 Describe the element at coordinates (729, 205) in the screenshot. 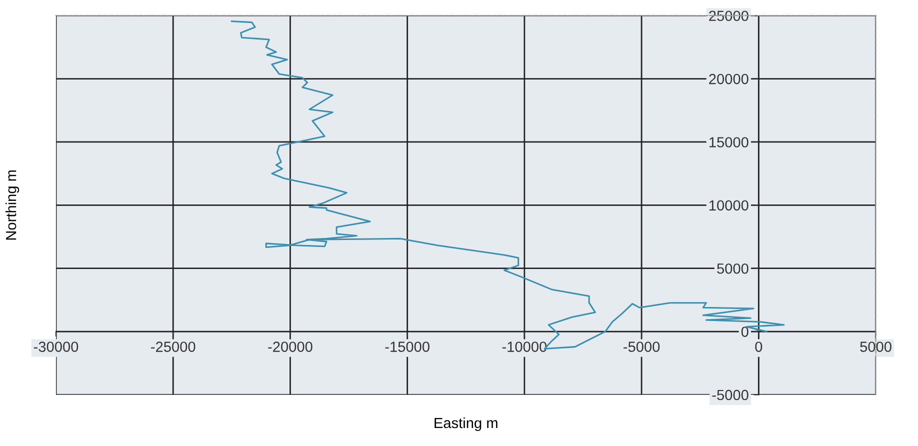

I see `y-tick-label: 10000` at that location.